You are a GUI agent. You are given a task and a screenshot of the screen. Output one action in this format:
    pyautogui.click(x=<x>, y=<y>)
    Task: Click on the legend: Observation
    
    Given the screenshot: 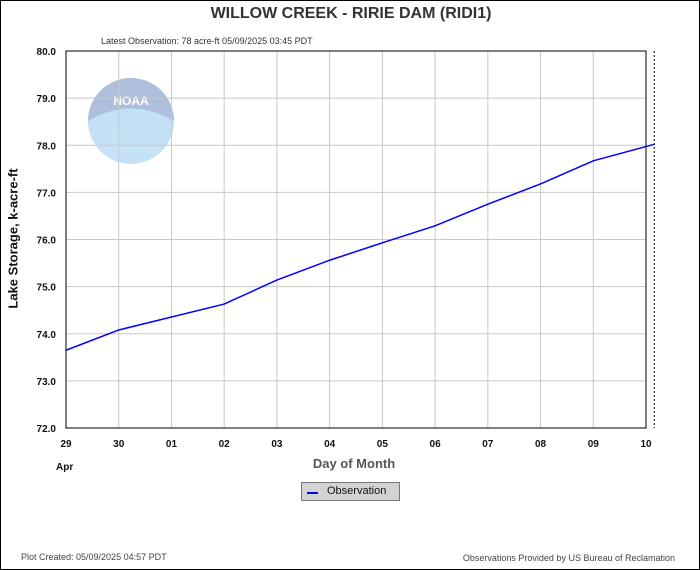 What is the action you would take?
    pyautogui.click(x=350, y=491)
    